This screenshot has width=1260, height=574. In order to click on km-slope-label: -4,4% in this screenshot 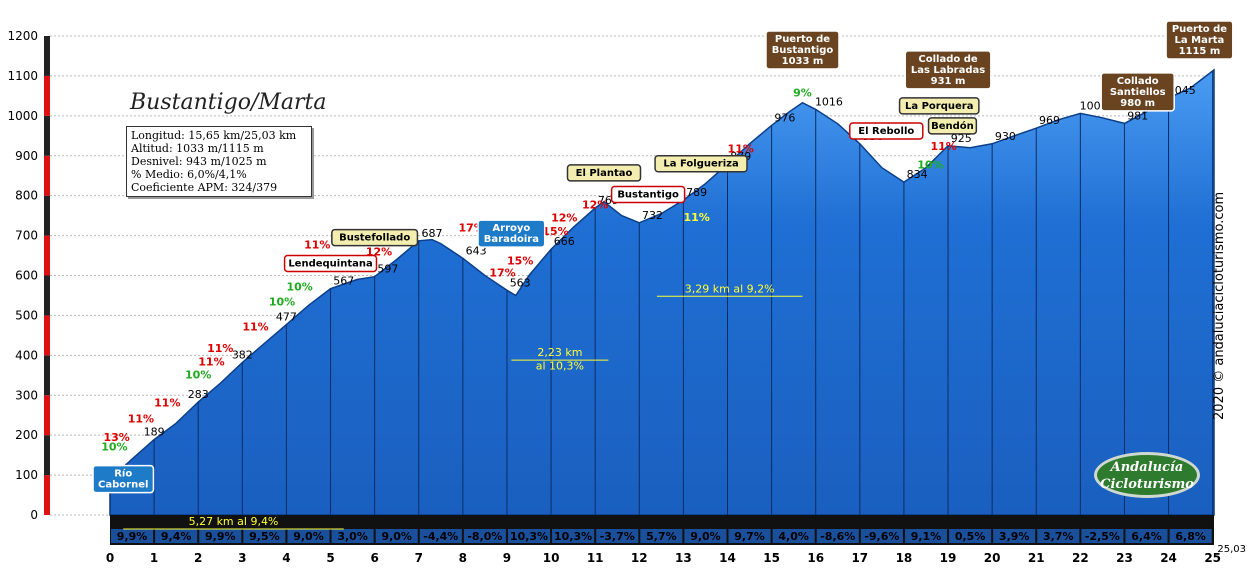, I will do `click(440, 536)`.